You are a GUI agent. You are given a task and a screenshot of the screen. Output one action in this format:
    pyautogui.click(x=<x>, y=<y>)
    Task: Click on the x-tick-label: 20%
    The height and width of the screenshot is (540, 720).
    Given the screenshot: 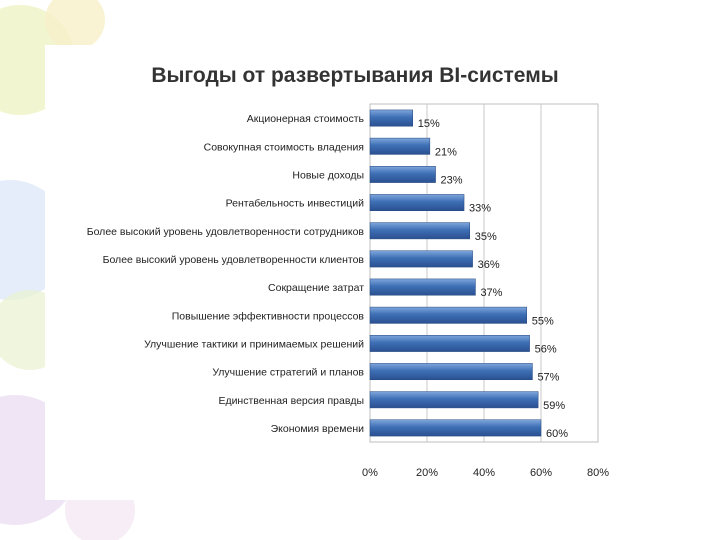 What is the action you would take?
    pyautogui.click(x=427, y=473)
    